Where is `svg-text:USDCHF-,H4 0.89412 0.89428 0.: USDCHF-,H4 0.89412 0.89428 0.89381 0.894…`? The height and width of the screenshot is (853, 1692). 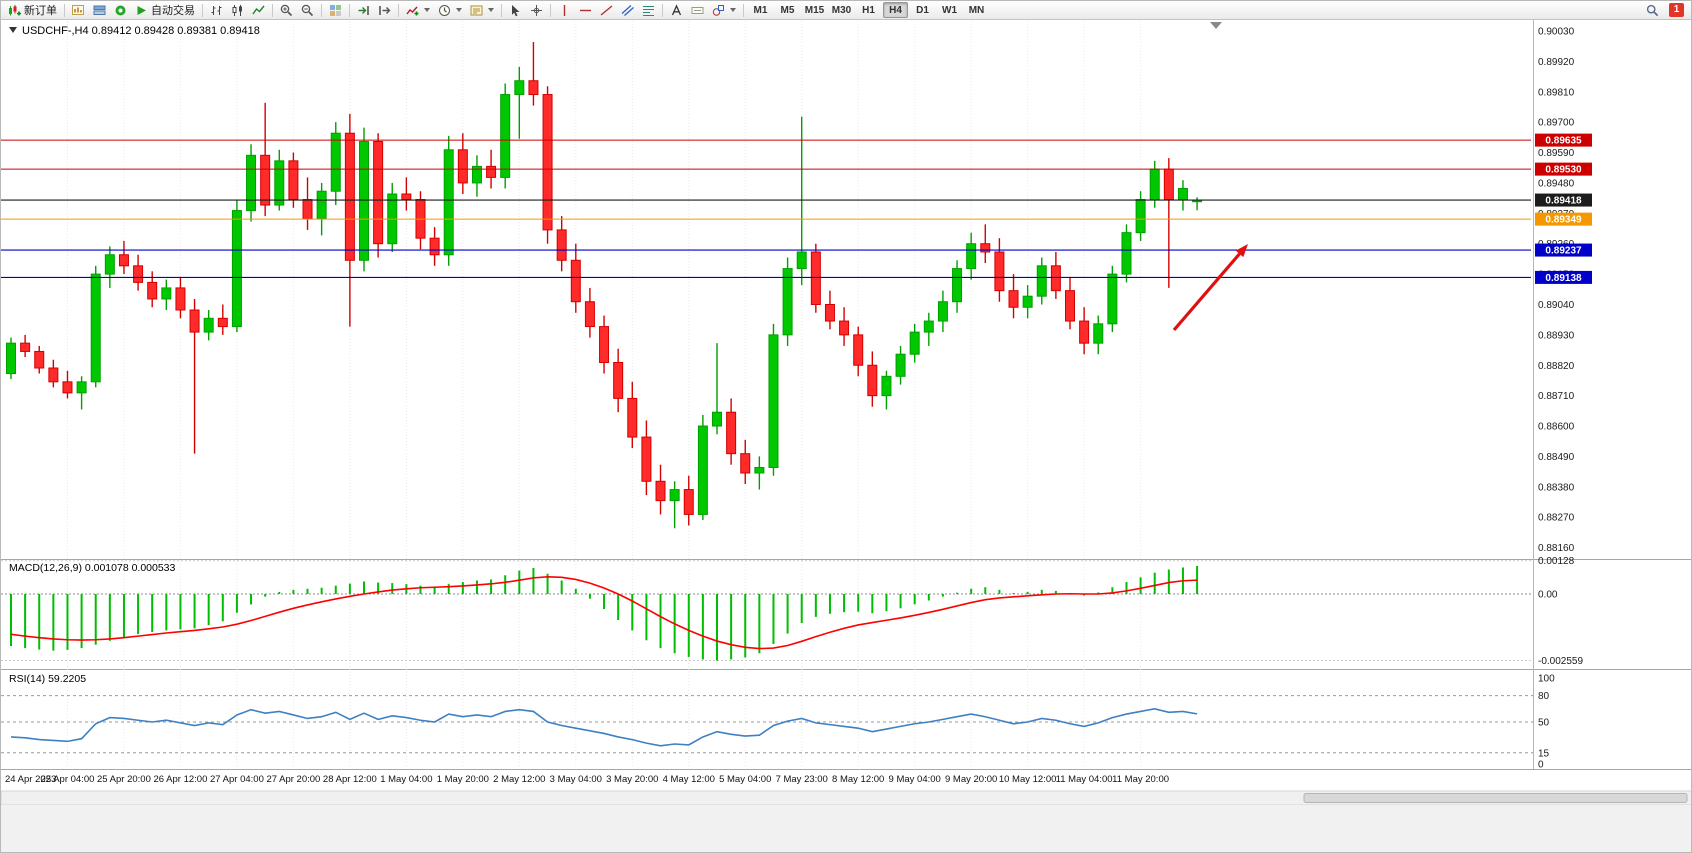
svg-text:USDCHF-,H4 0.89412 0.89428 0.: USDCHF-,H4 0.89412 0.89428 0.89381 0.894… is located at coordinates (141, 31).